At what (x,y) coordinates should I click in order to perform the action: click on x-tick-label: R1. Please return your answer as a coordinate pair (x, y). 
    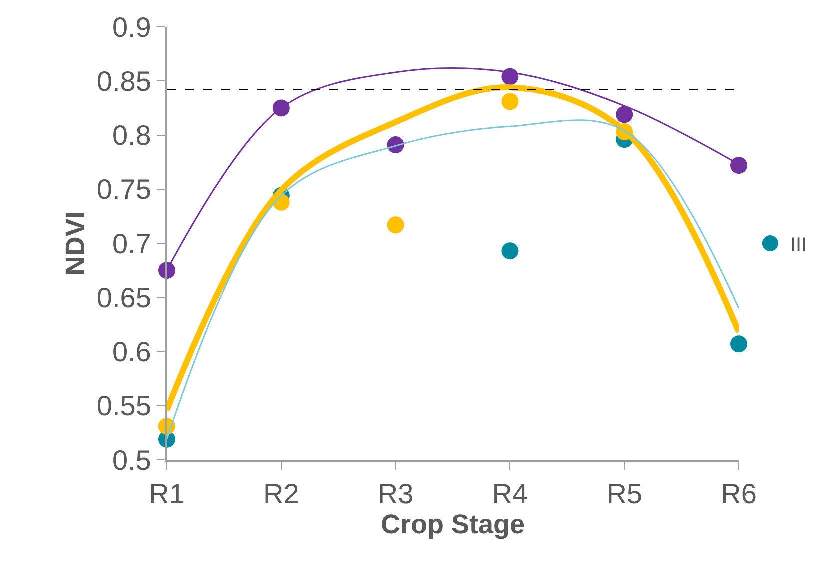
    Looking at the image, I should click on (167, 494).